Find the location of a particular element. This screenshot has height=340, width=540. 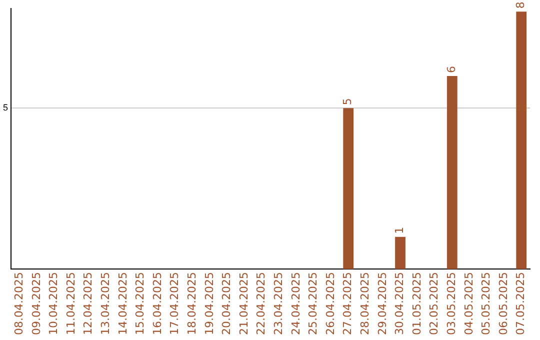

x-tick-label: 08.04.2025 is located at coordinates (19, 304).